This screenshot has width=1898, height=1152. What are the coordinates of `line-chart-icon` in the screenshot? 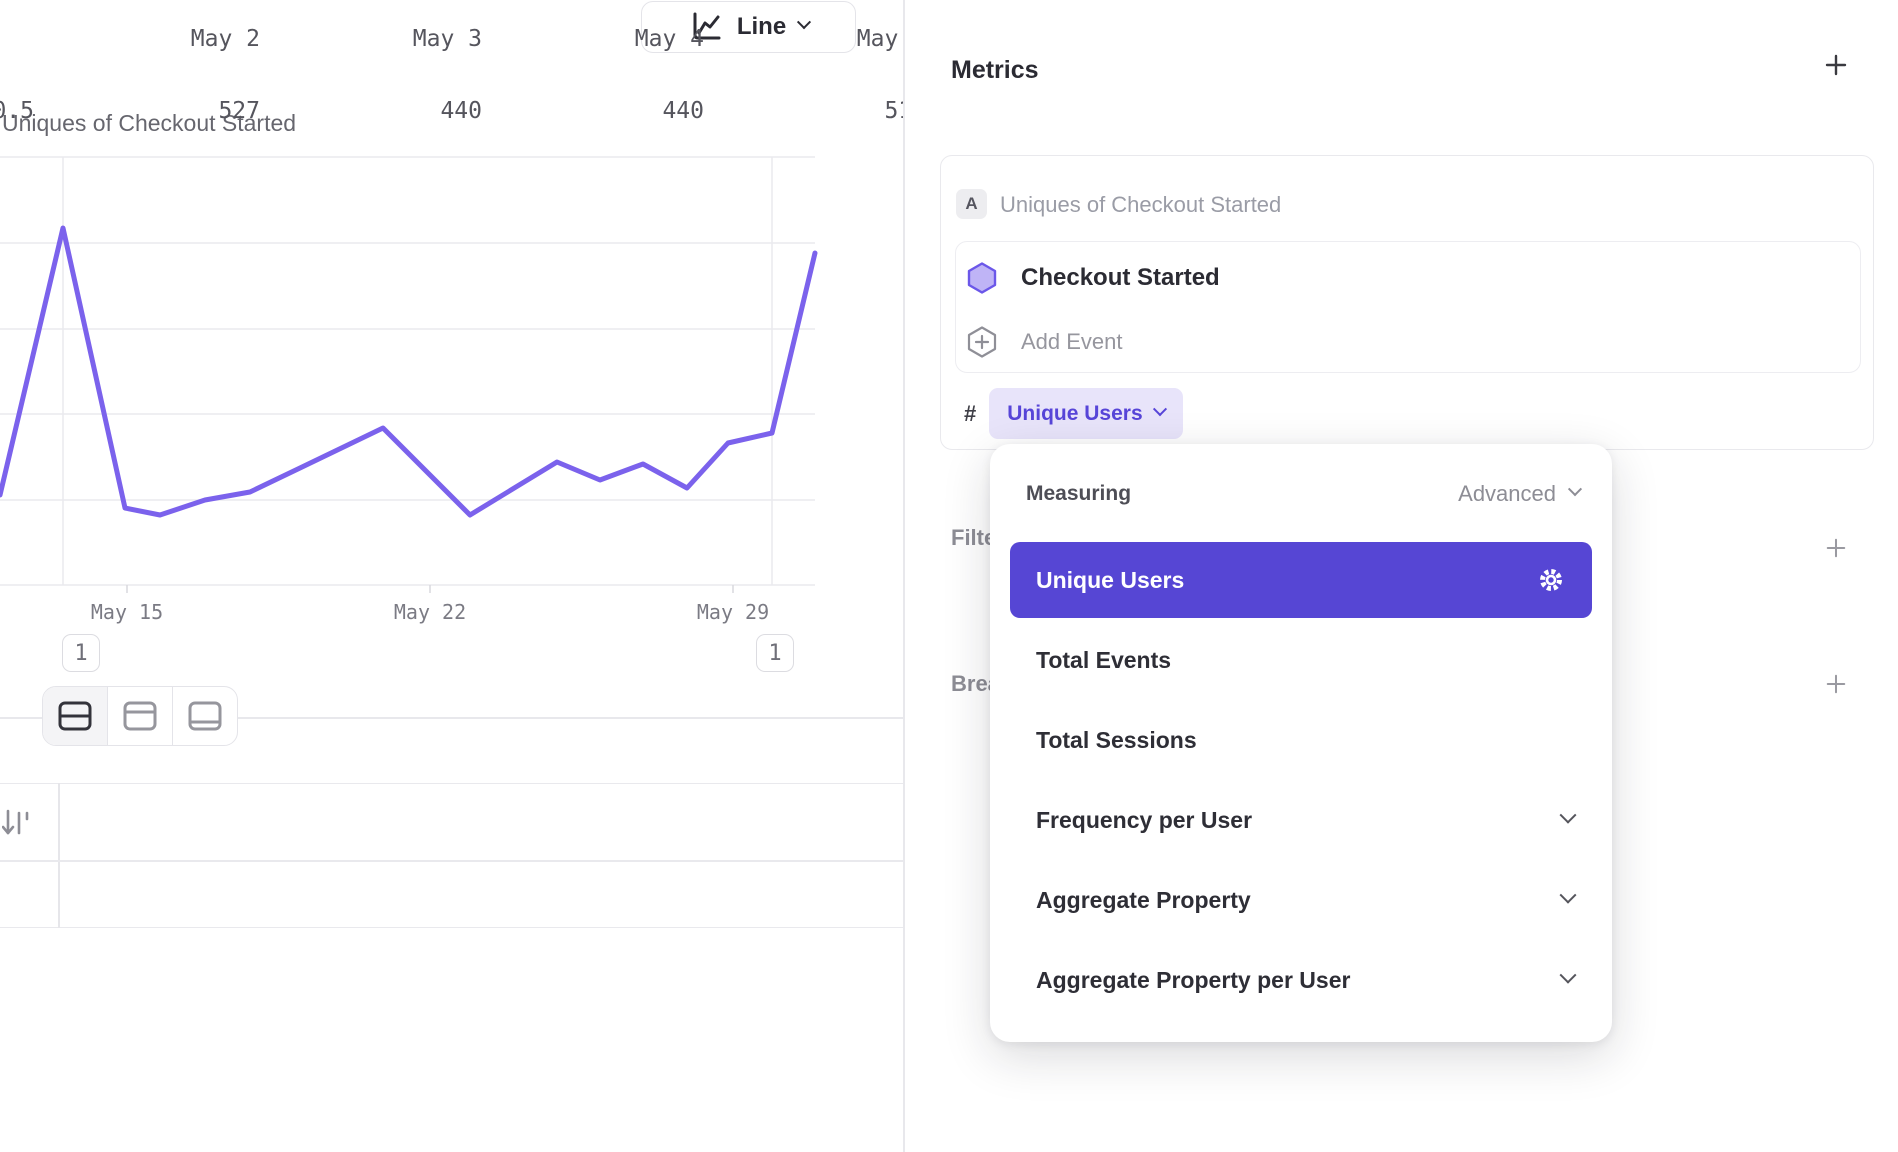 It's located at (706, 27).